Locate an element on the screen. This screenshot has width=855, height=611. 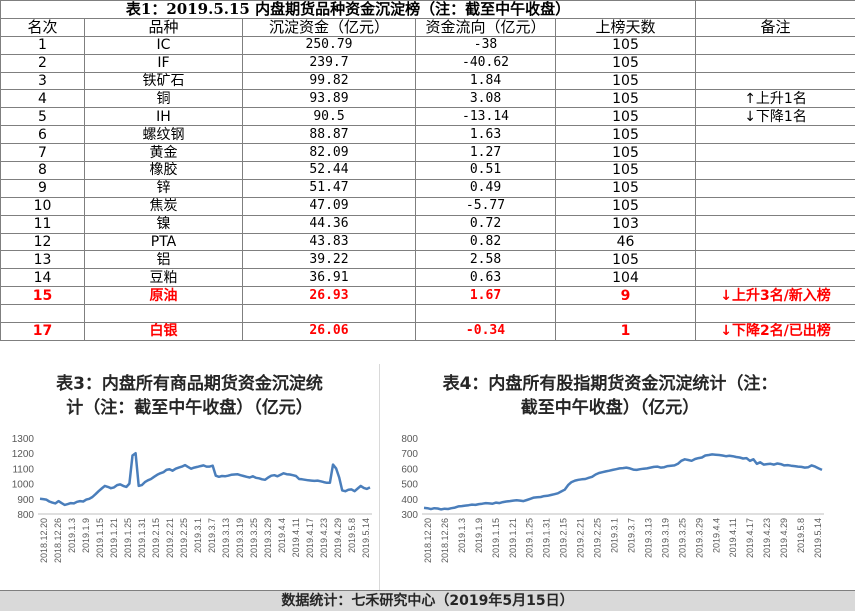
y-tick-label: 300 is located at coordinates (409, 515).